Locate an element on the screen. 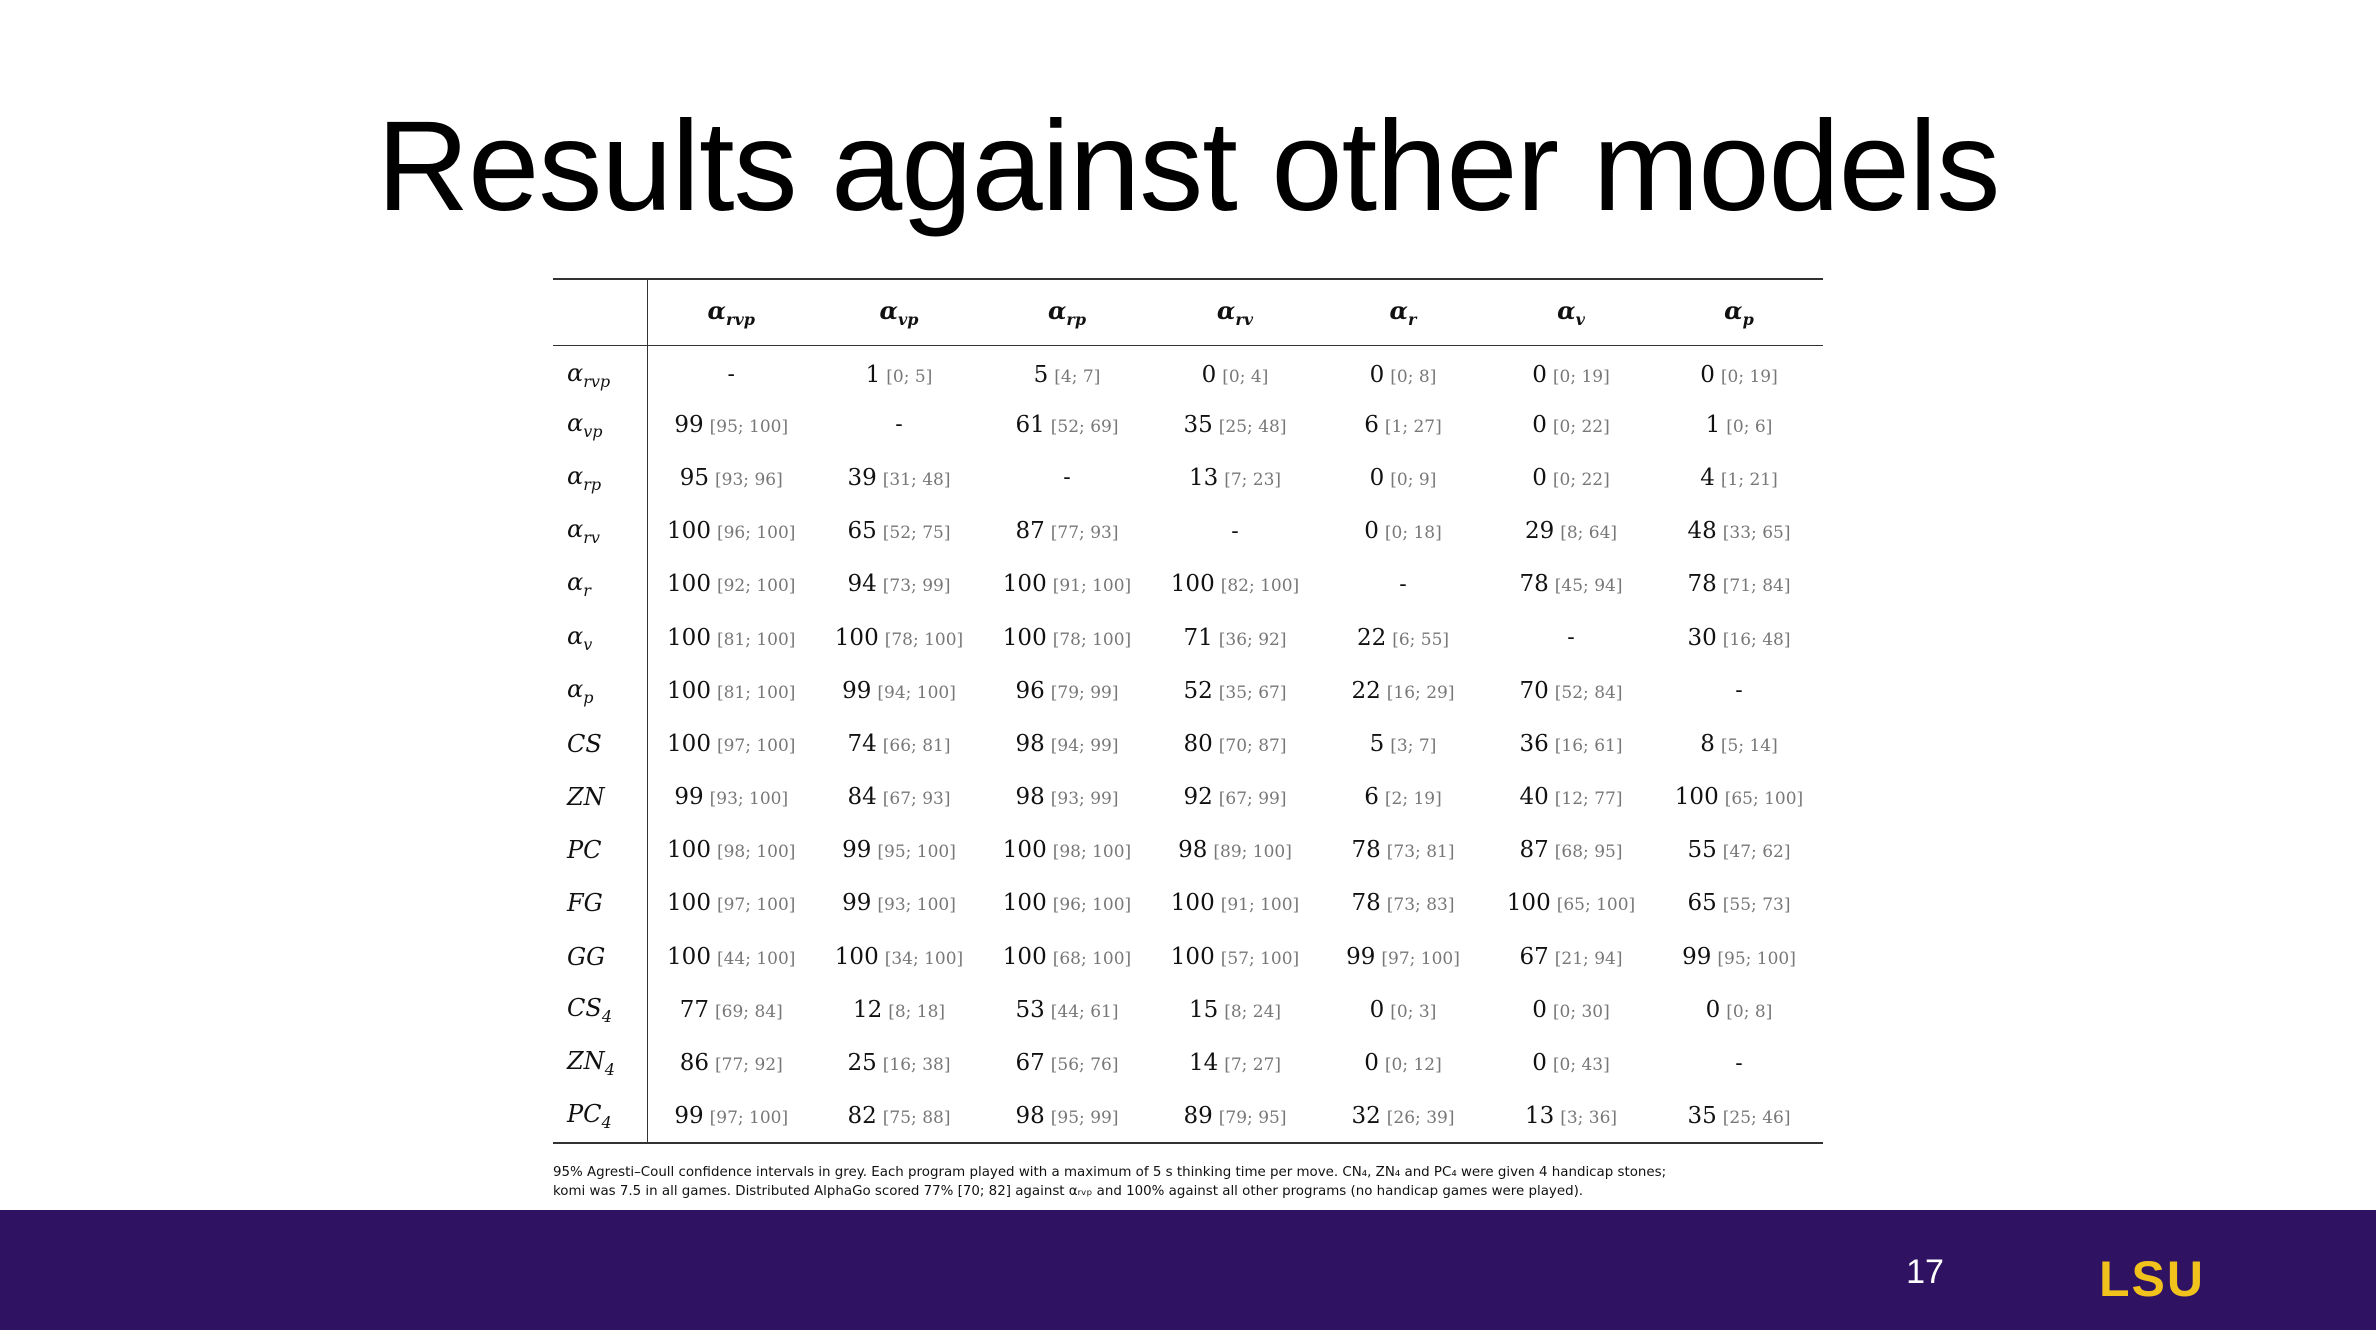 The height and width of the screenshot is (1330, 2376). symbol-subscript: p is located at coordinates (1748, 319).